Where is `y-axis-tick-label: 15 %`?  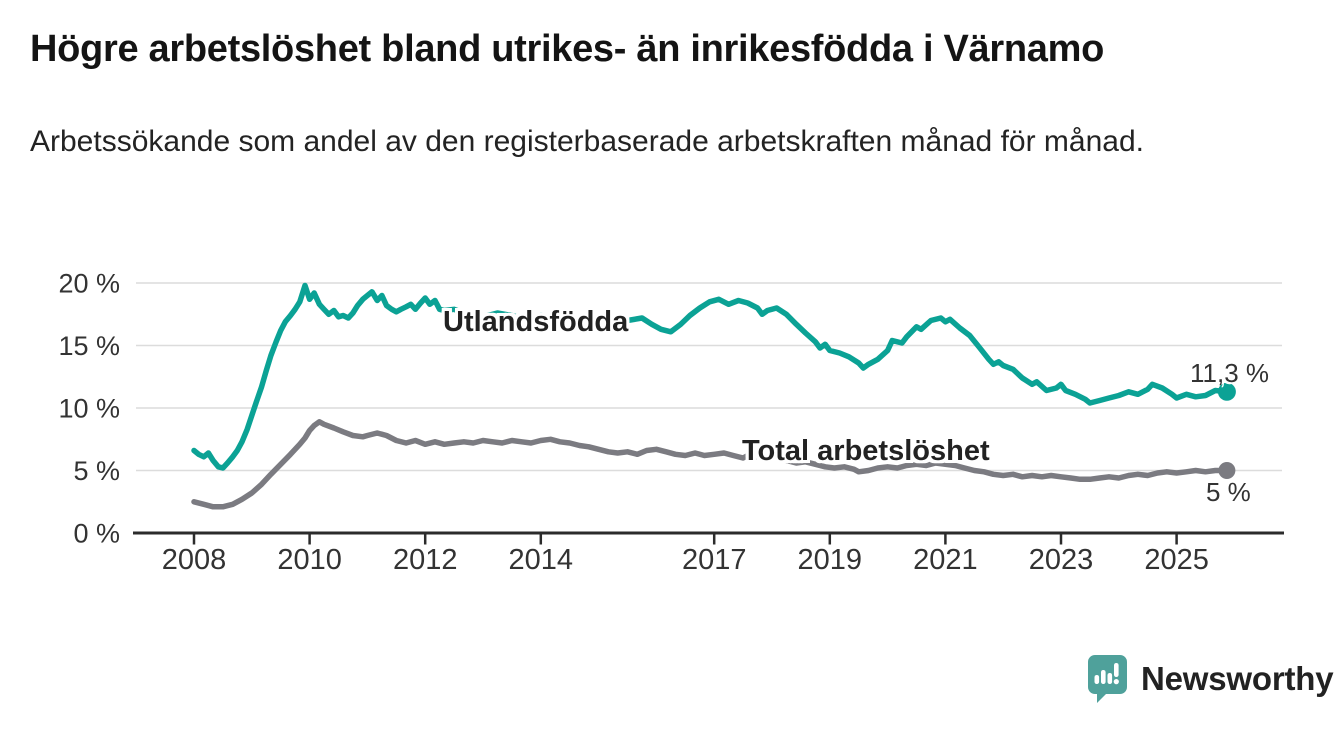 y-axis-tick-label: 15 % is located at coordinates (89, 346).